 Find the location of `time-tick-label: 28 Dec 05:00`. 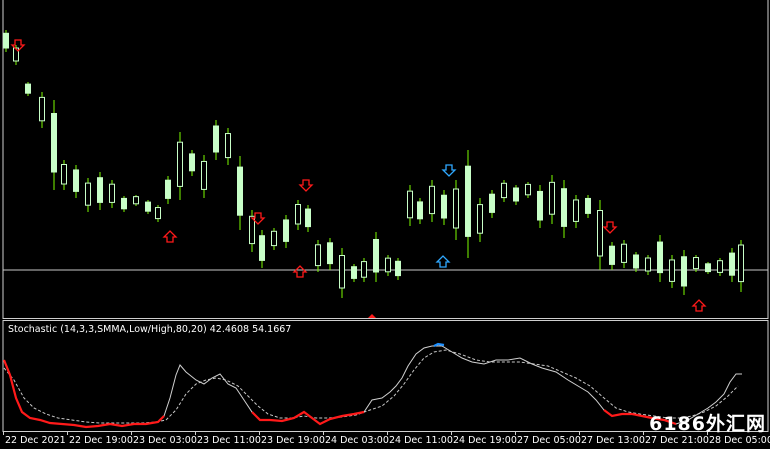

time-tick-label: 28 Dec 05:00 is located at coordinates (739, 440).